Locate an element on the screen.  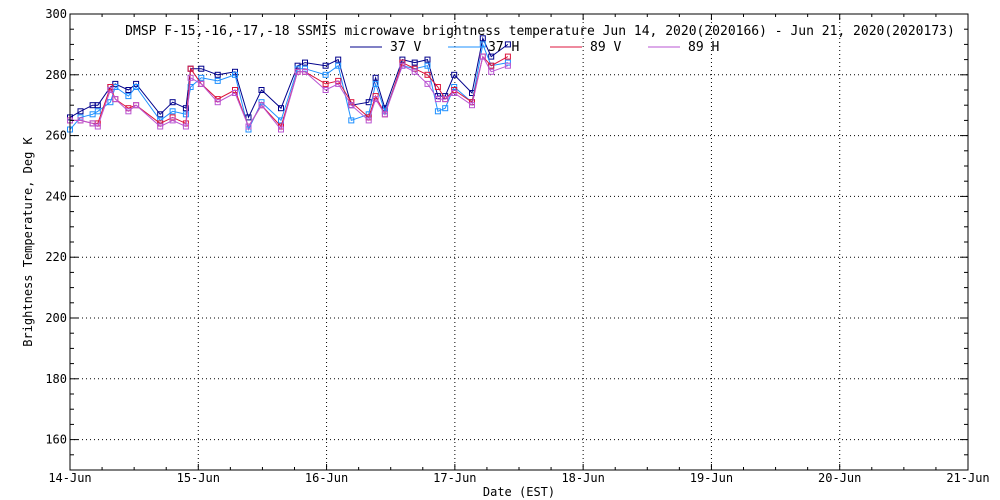
series-89-v is located at coordinates (289, 91).